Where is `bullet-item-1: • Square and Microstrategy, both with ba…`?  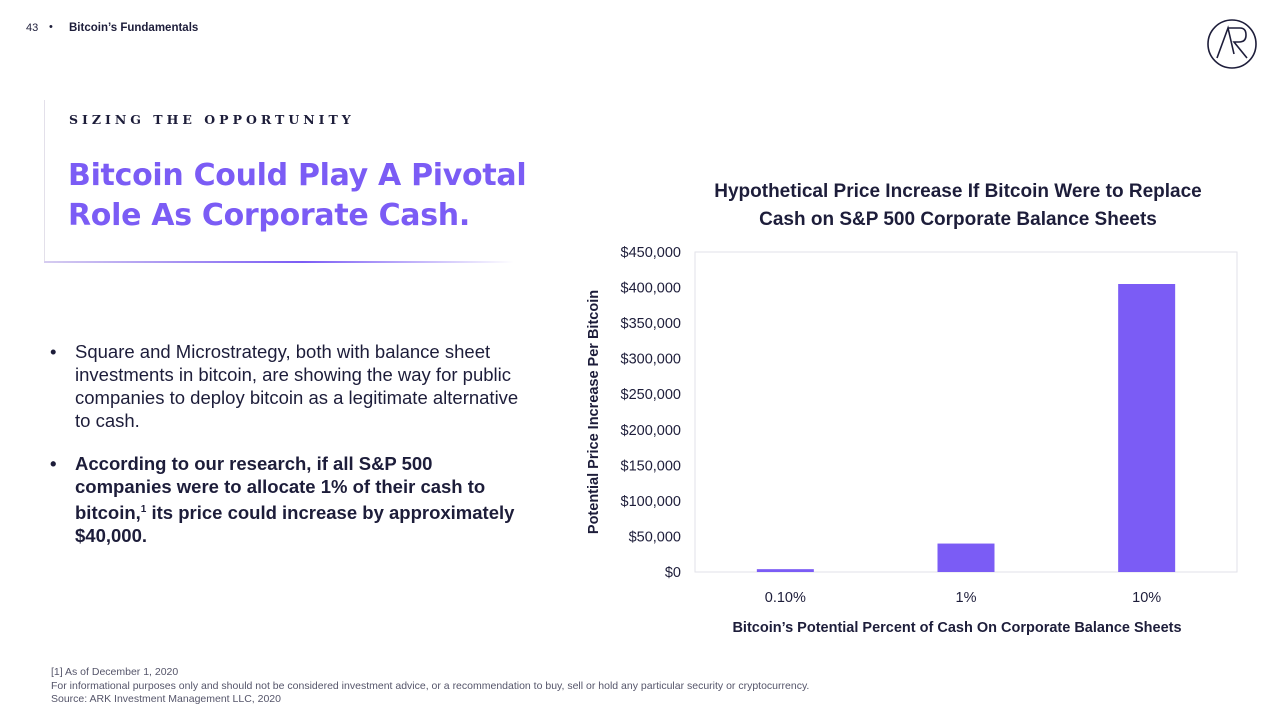 bullet-item-1: • Square and Microstrategy, both with ba… is located at coordinates (290, 386).